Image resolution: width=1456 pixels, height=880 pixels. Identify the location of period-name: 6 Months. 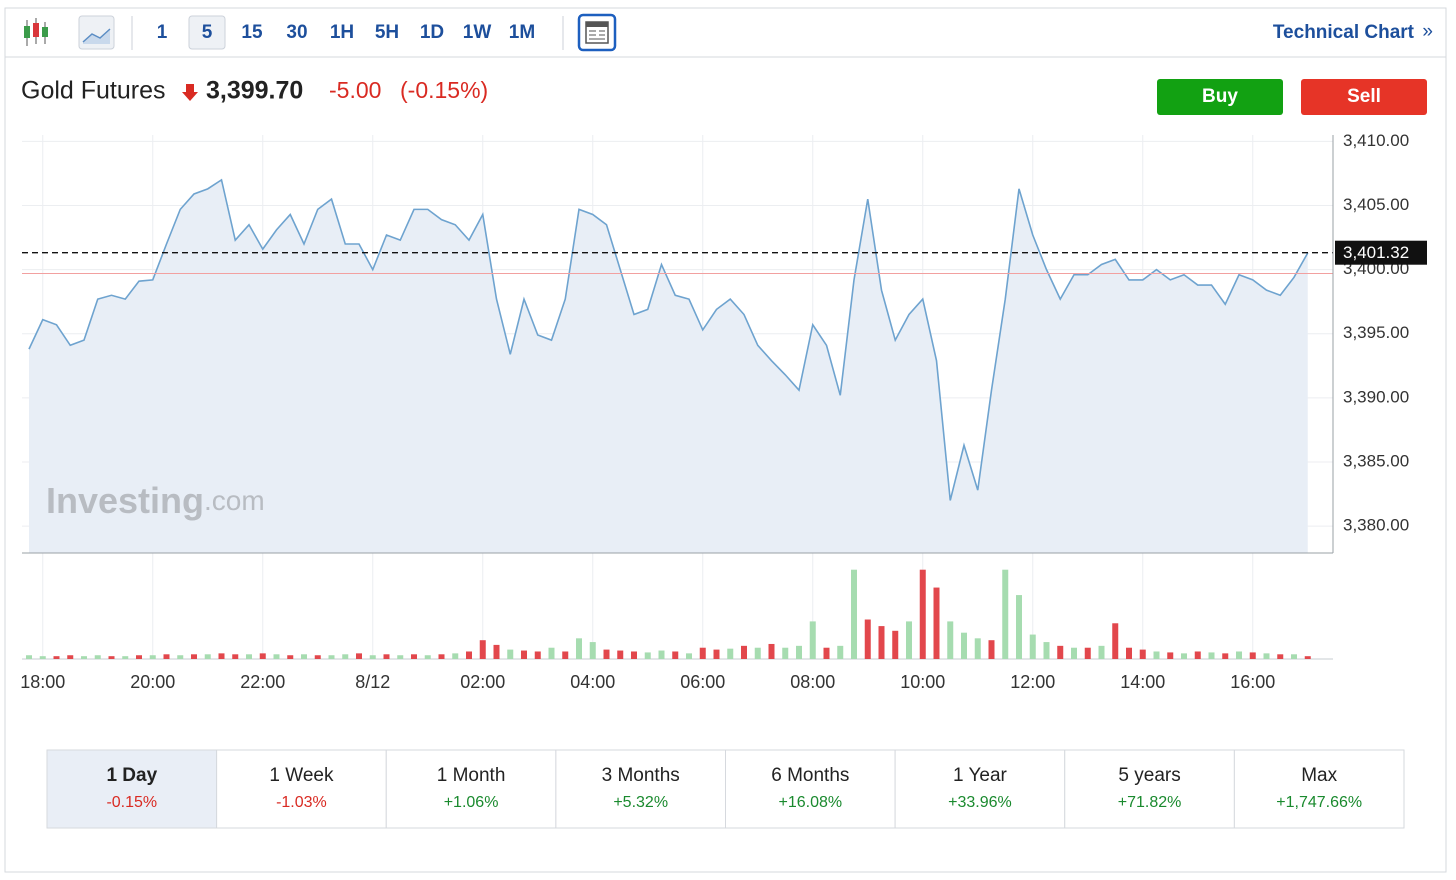
(810, 775).